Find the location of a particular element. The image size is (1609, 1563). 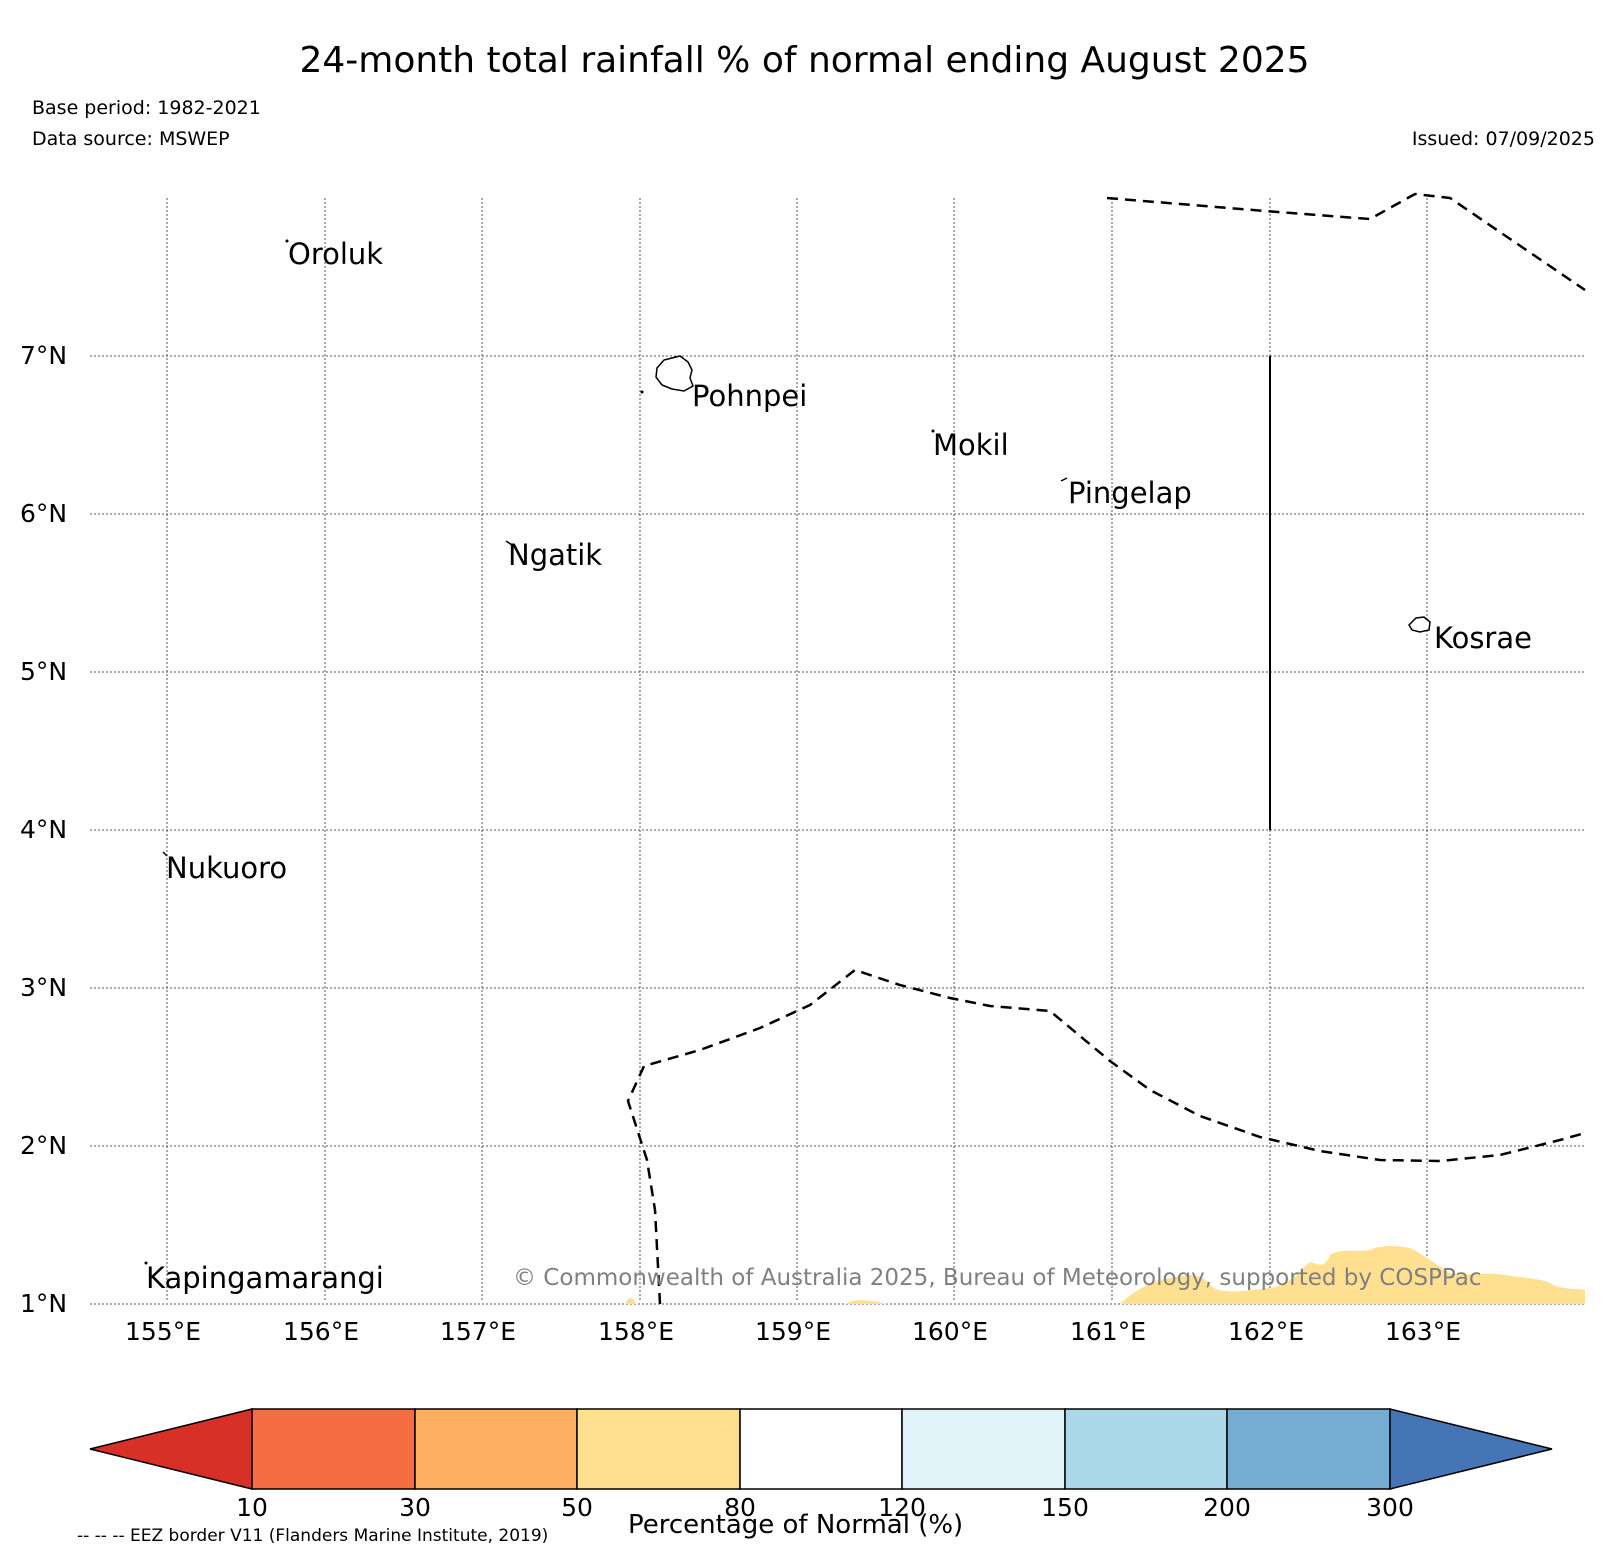

pohnpei-island is located at coordinates (674, 373).